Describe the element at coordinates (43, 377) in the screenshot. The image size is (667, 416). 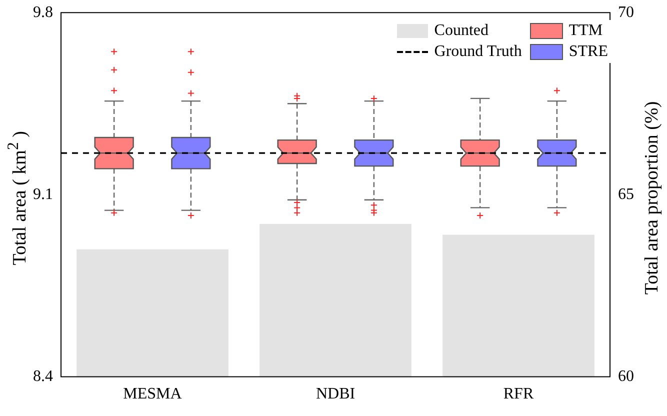
I see `y-tick-label: 8.4` at that location.